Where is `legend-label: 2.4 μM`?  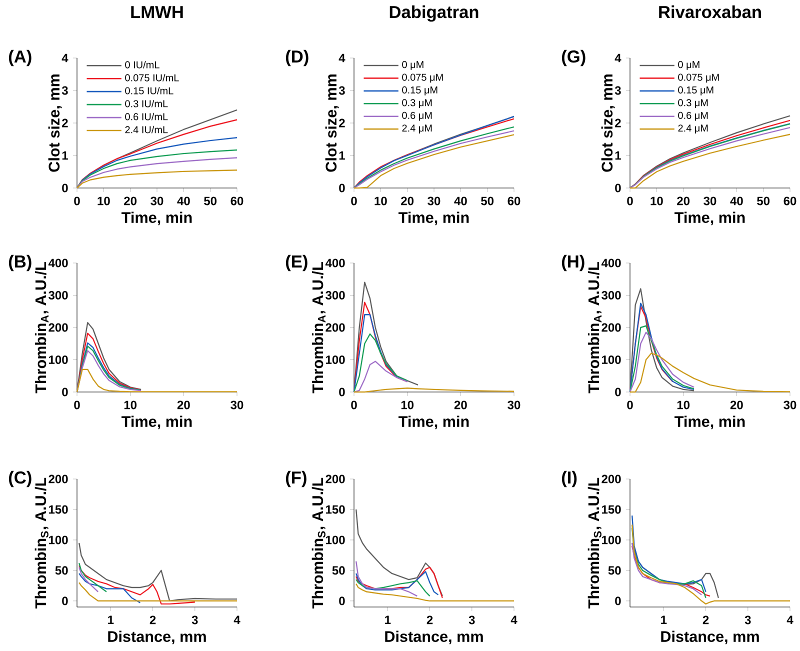 legend-label: 2.4 μM is located at coordinates (693, 129).